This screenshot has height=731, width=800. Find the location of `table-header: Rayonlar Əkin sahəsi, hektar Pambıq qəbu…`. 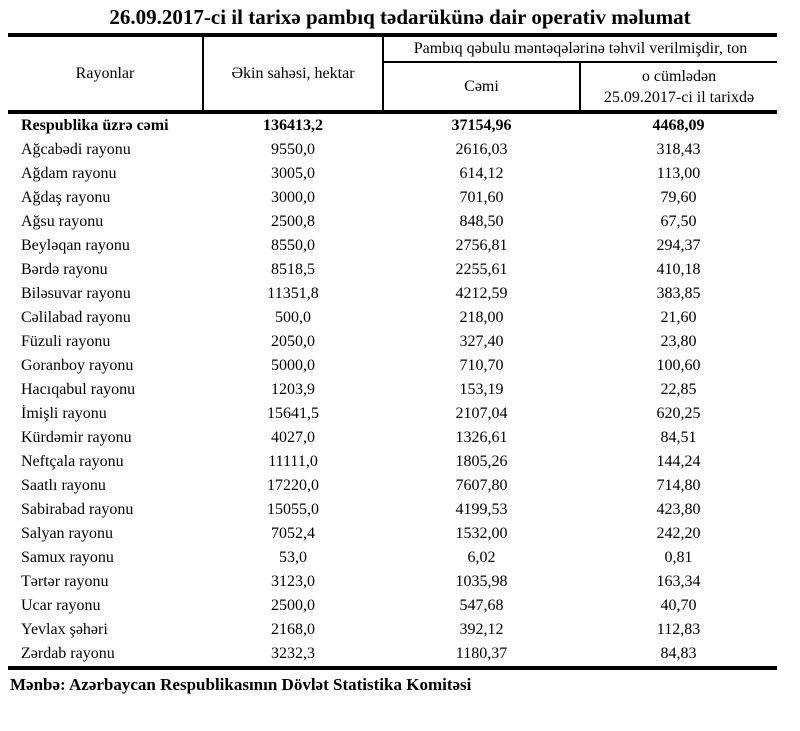

table-header: Rayonlar Əkin sahəsi, hektar Pambıq qəbu… is located at coordinates (393, 74).